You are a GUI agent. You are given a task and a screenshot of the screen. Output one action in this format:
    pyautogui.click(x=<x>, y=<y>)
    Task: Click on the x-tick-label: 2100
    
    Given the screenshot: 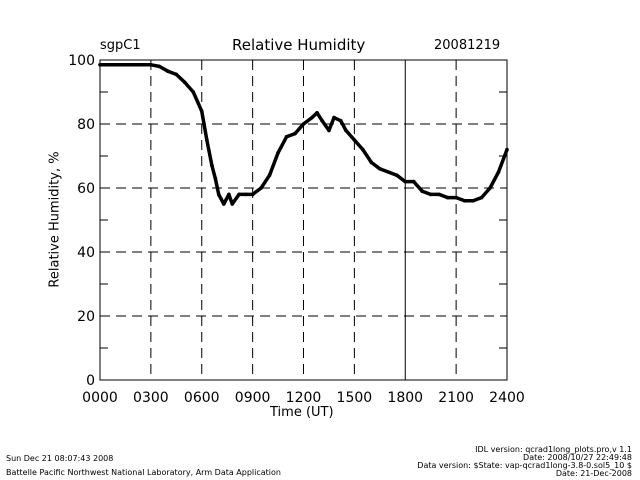 What is the action you would take?
    pyautogui.click(x=456, y=398)
    